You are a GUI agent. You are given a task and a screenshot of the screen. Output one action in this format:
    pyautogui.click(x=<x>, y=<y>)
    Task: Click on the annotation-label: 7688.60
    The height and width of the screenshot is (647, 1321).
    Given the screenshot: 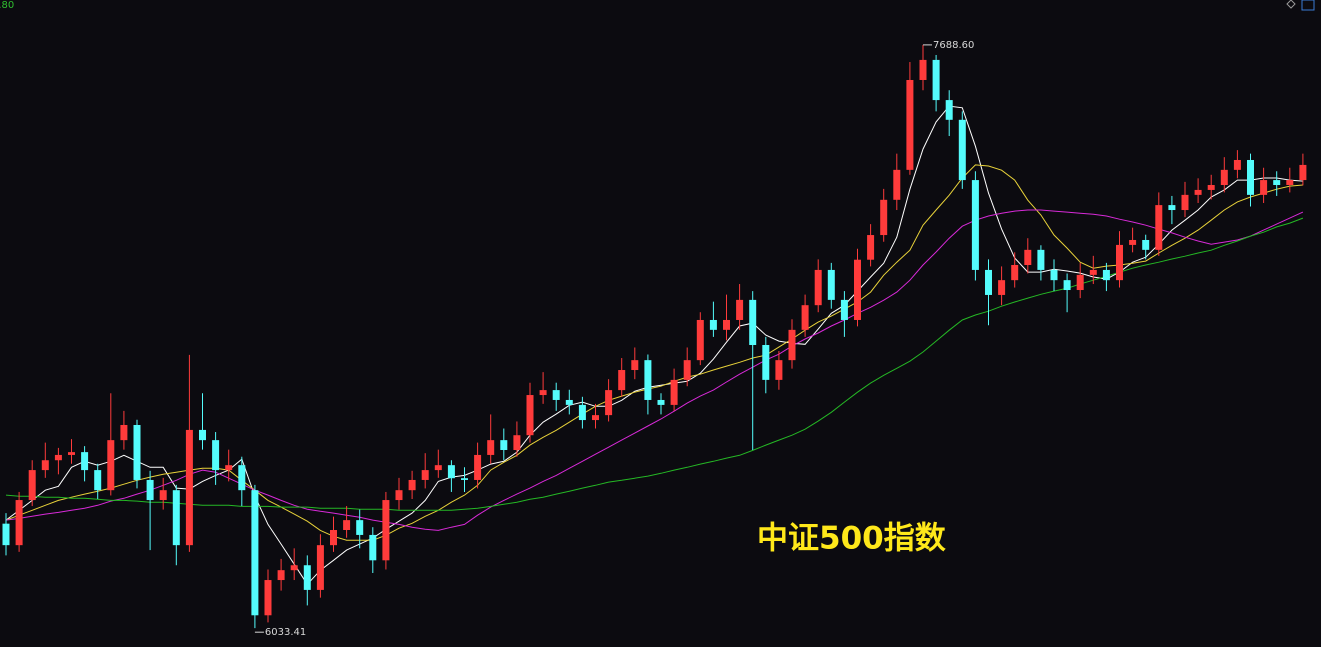 What is the action you would take?
    pyautogui.click(x=953, y=45)
    